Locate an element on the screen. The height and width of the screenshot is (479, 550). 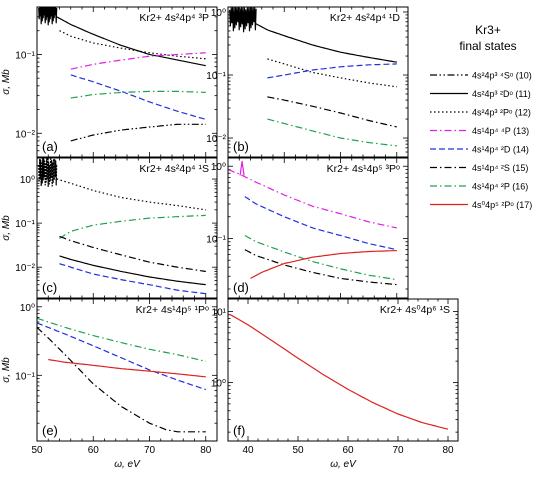
legend-label-12: 4s²4p³ ²Pᵒ (12) is located at coordinates (501, 113).